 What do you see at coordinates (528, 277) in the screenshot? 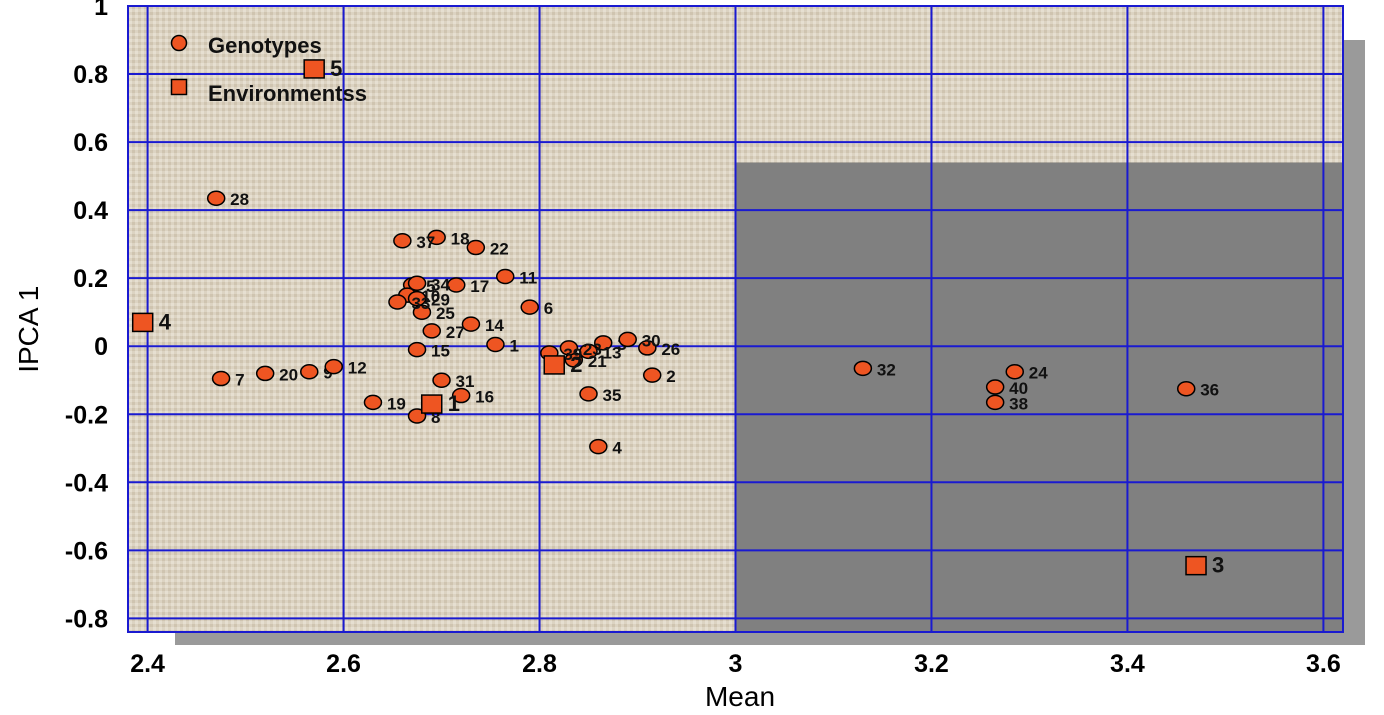
I see `point-label: 11` at bounding box center [528, 277].